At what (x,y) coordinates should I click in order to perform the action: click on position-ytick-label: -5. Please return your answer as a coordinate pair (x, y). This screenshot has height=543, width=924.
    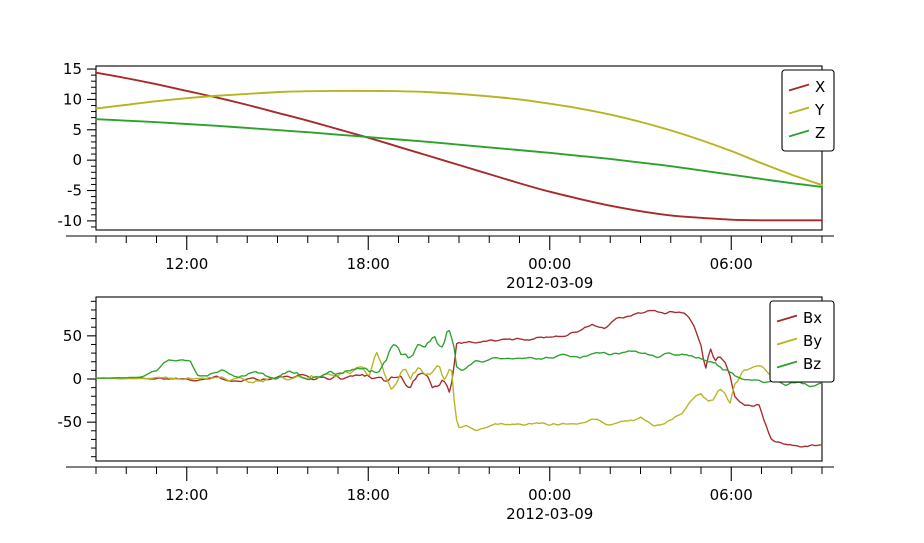
    Looking at the image, I should click on (74, 191).